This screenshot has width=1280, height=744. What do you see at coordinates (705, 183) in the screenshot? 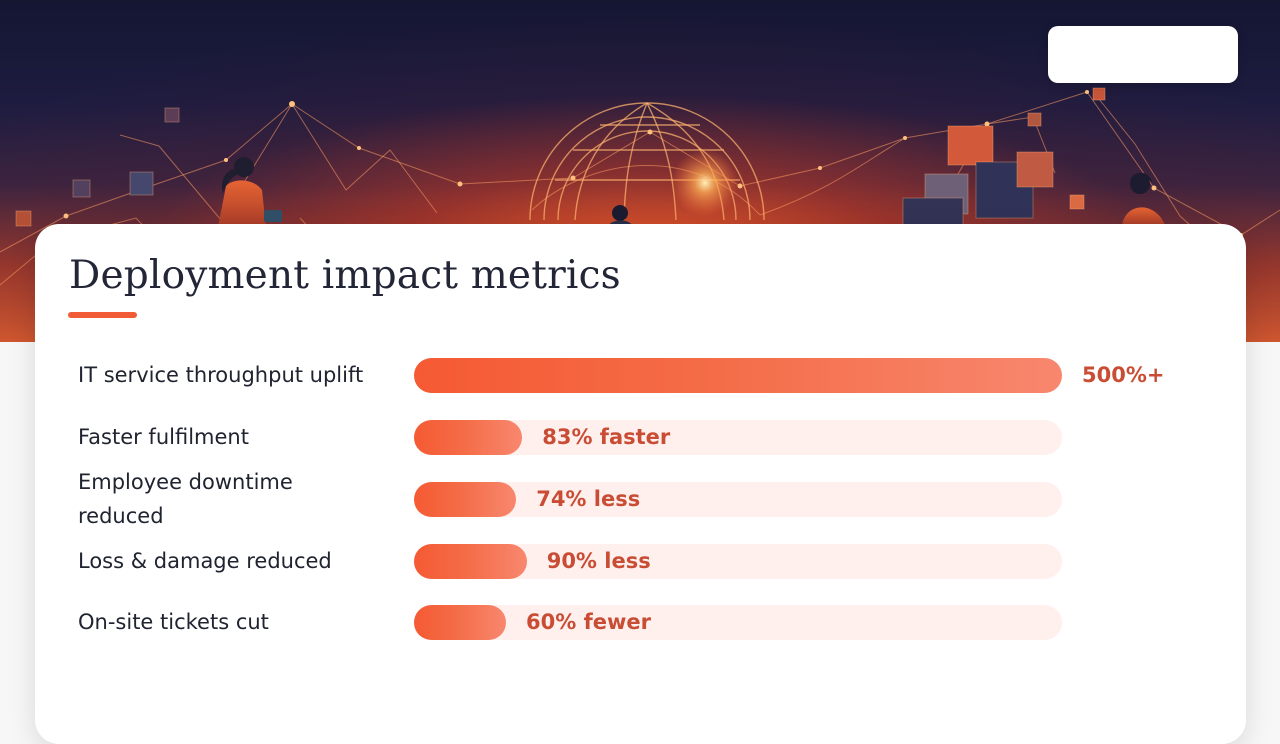
I see `sphere-glow` at bounding box center [705, 183].